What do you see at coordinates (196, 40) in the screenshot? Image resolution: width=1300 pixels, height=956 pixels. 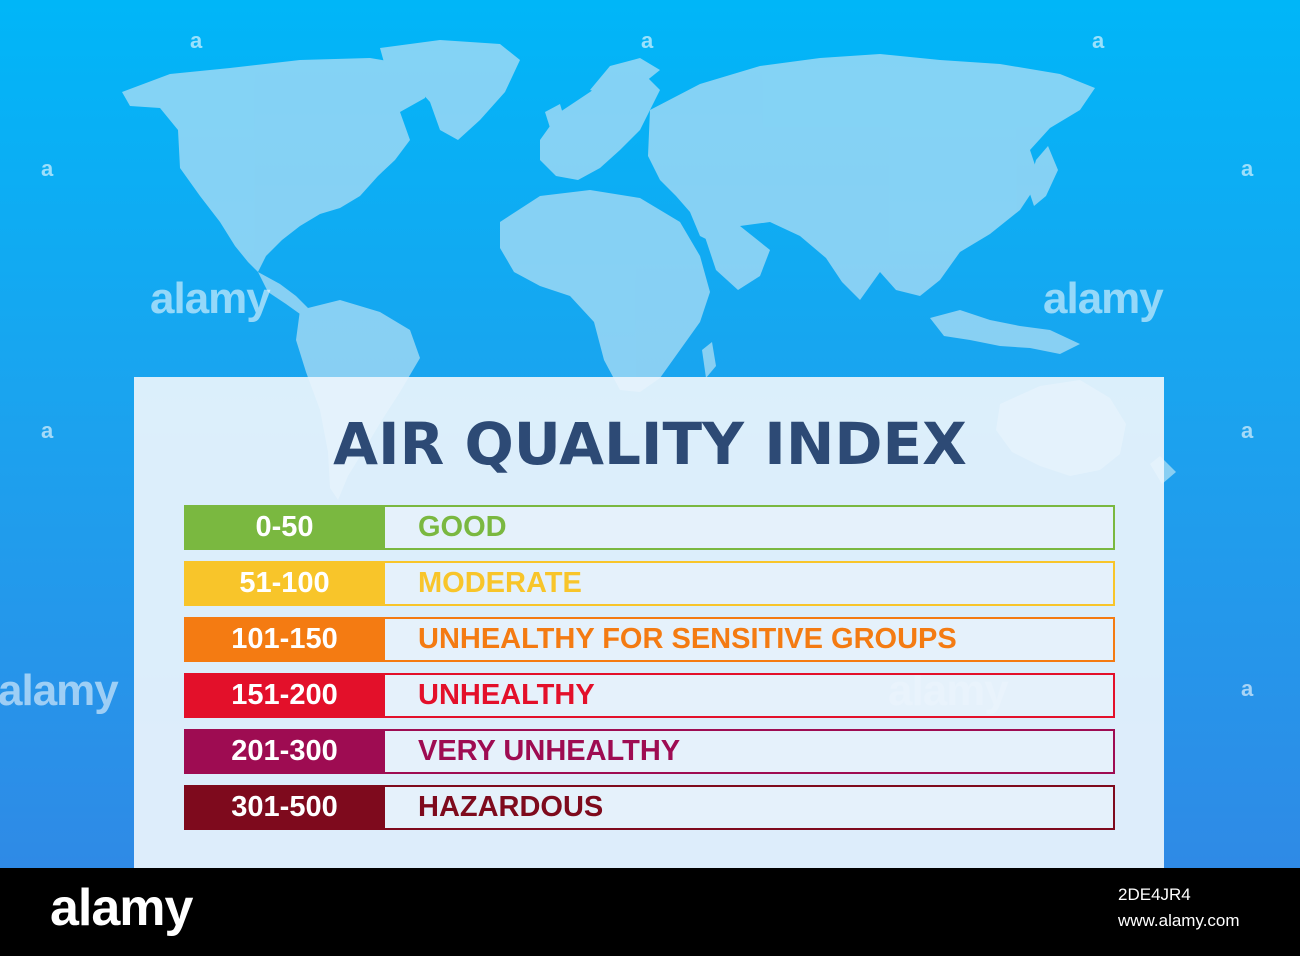 I see `watermark-mark-1: a` at bounding box center [196, 40].